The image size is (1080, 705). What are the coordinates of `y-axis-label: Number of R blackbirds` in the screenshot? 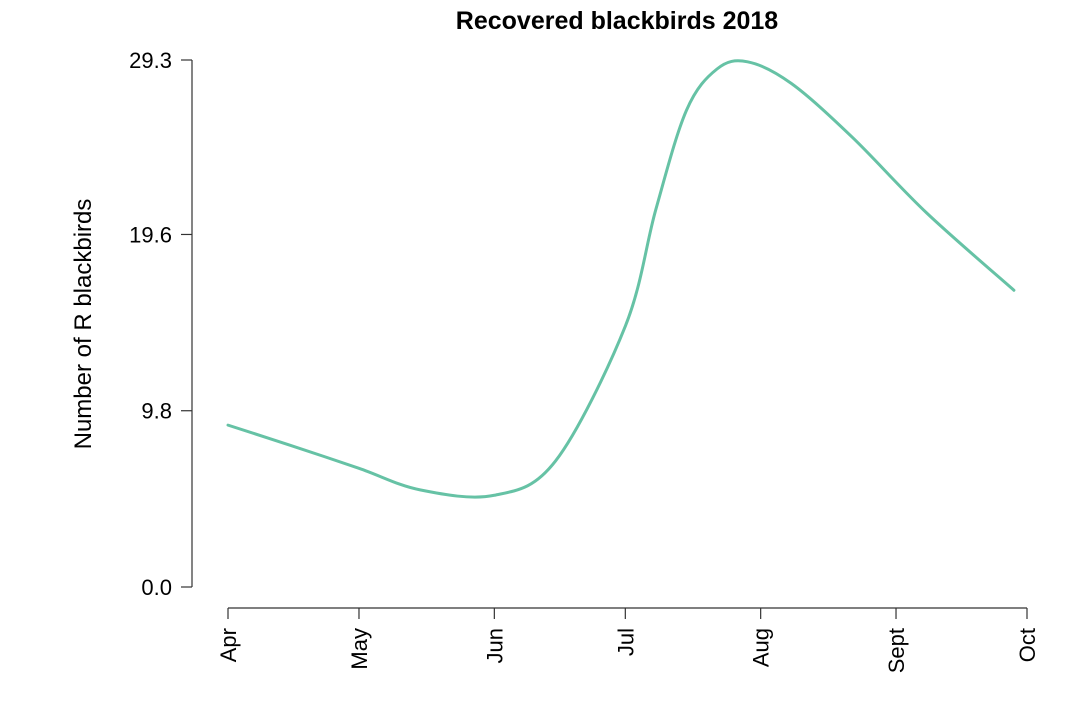 It's located at (83, 324).